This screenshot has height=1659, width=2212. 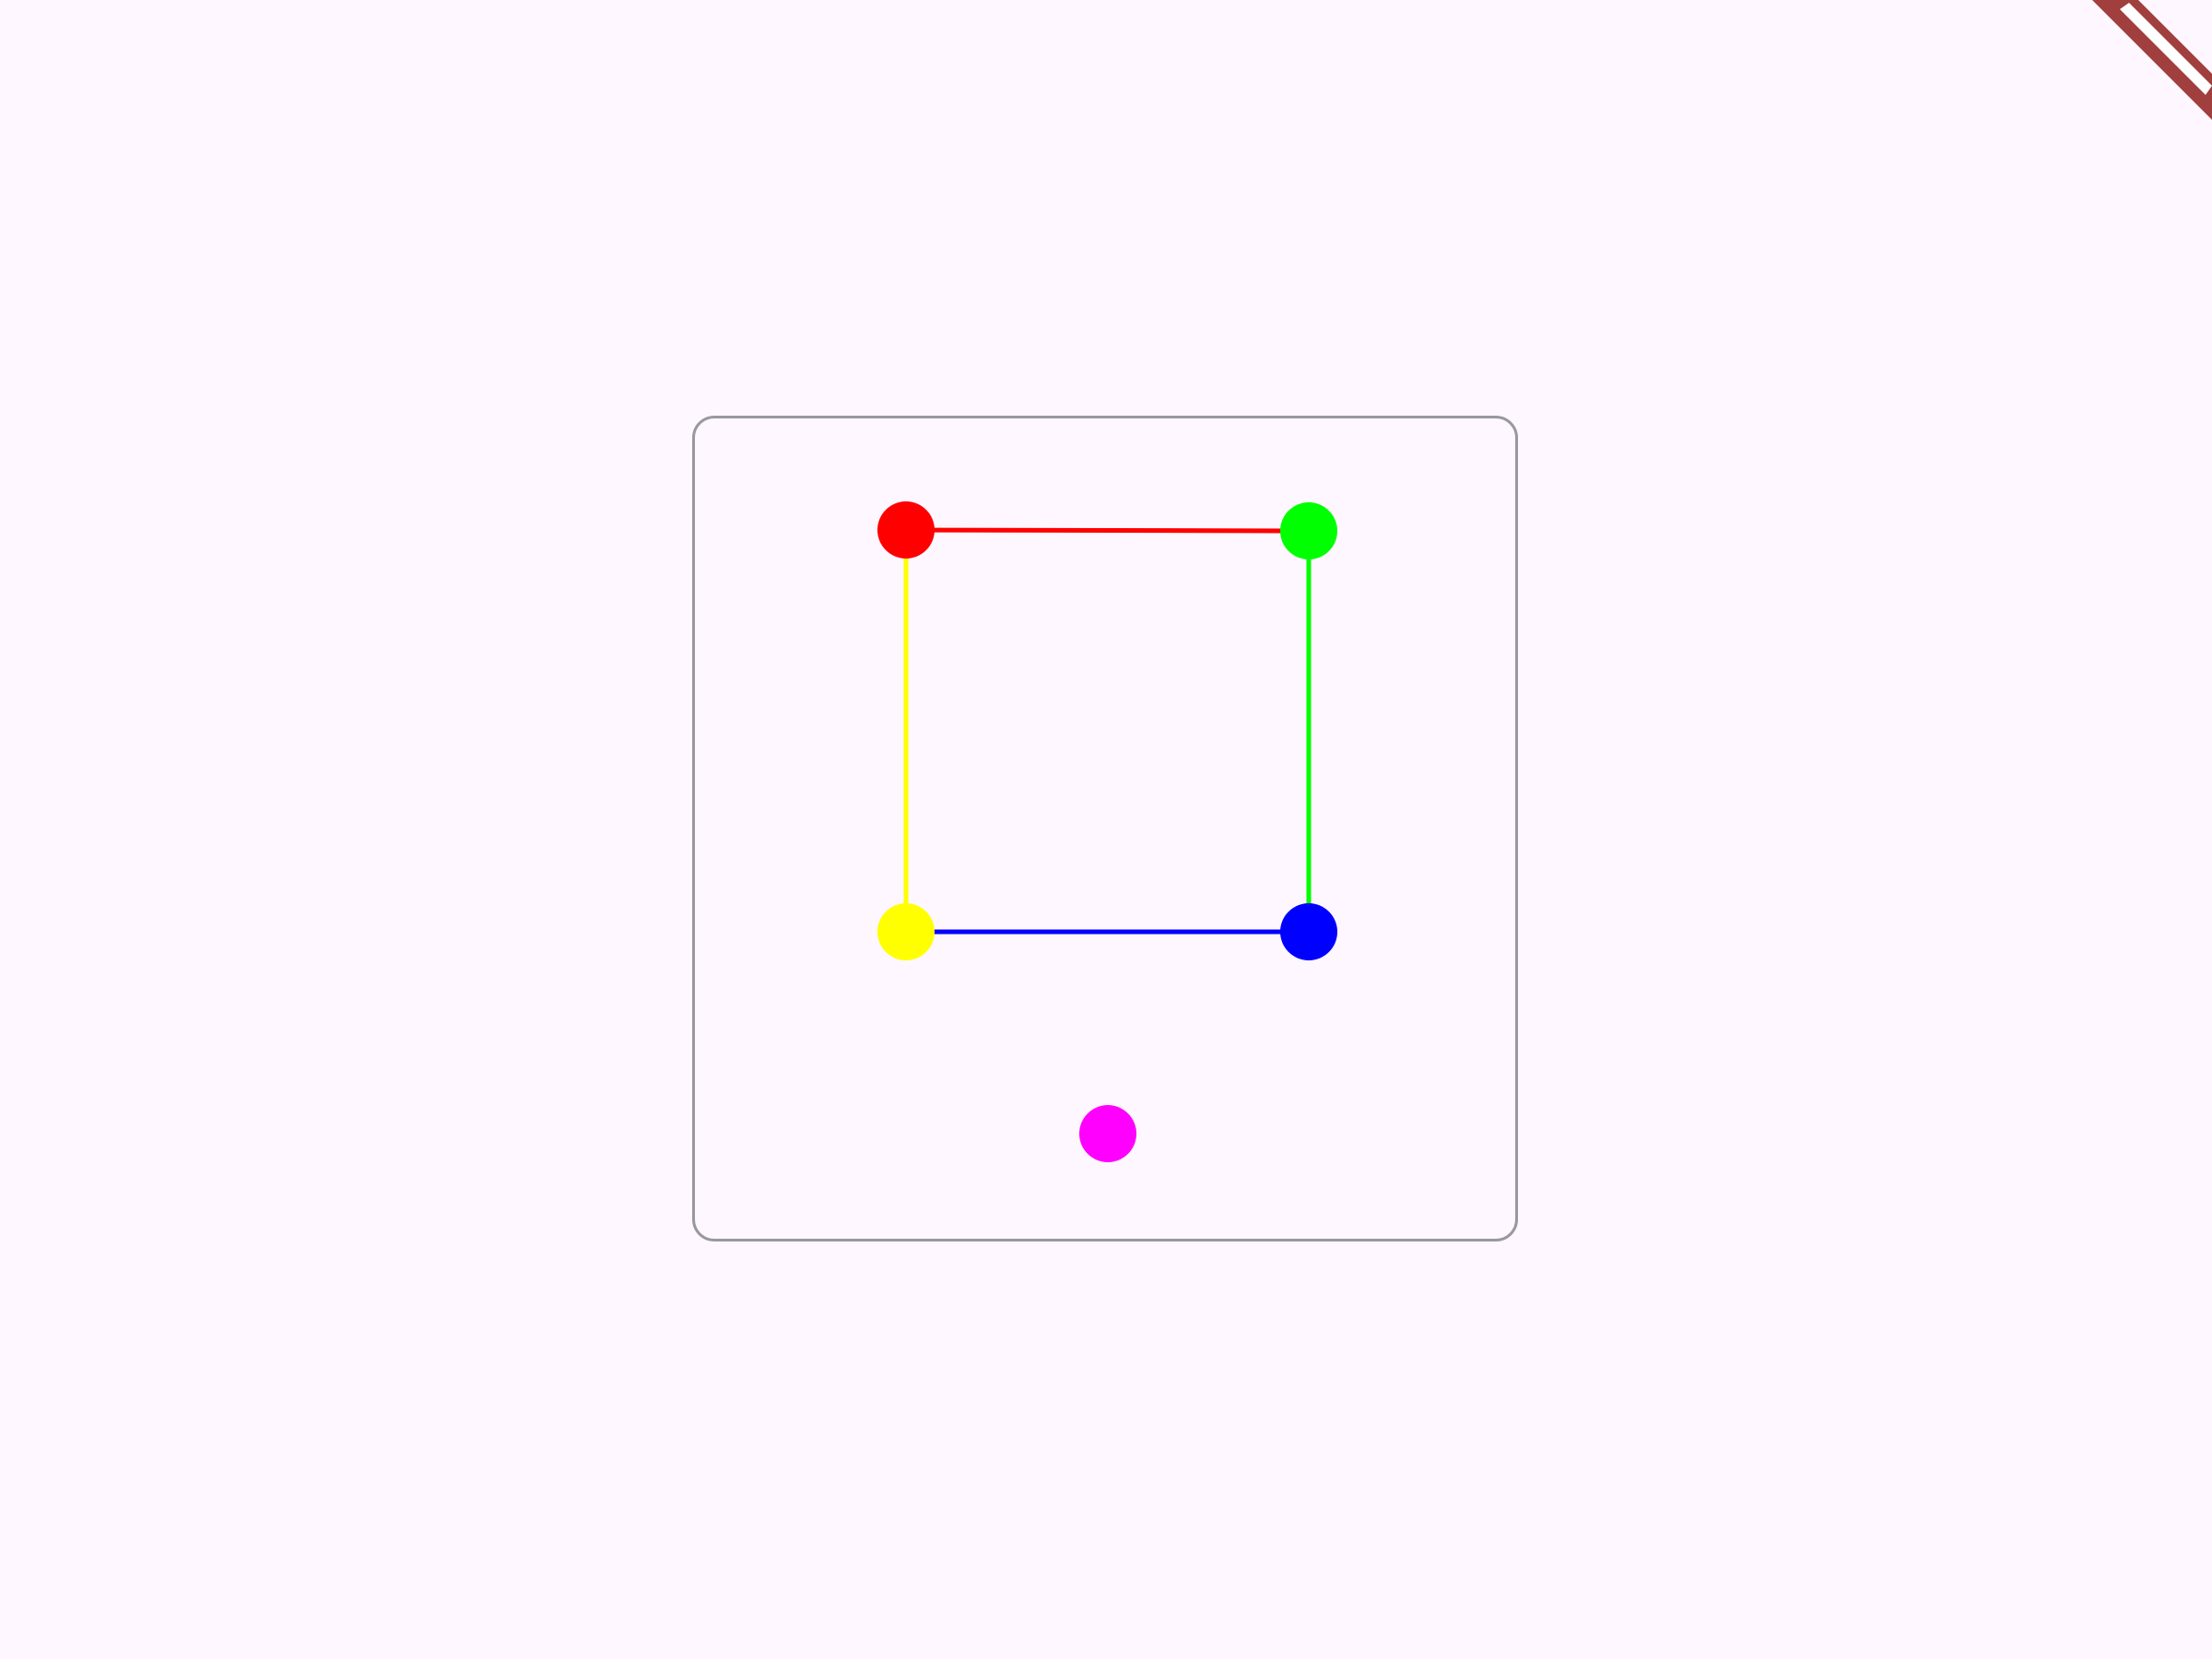 I want to click on blue-node, so click(x=1308, y=931).